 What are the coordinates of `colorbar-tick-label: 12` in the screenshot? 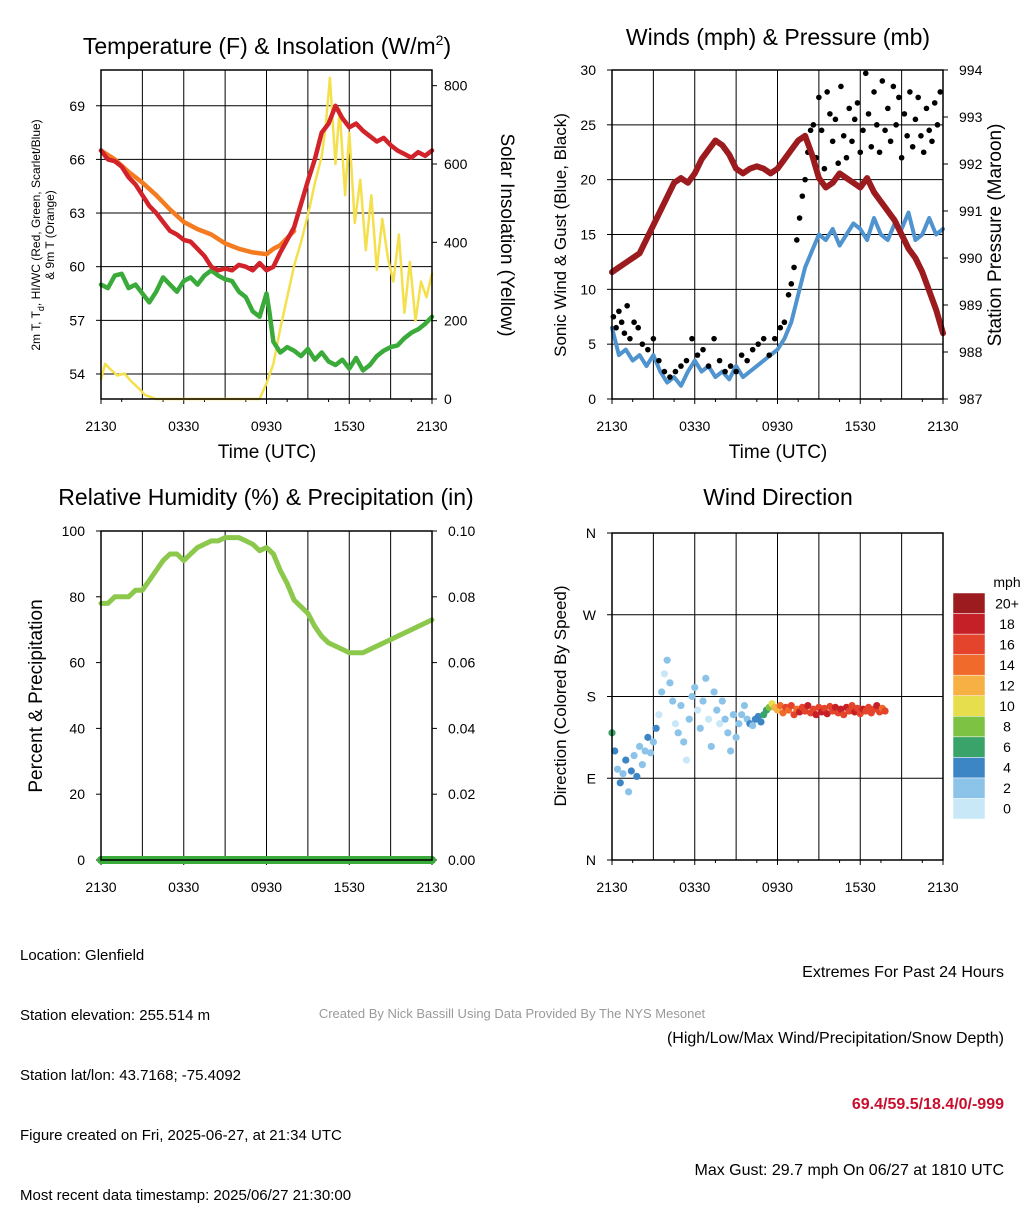 It's located at (1007, 685).